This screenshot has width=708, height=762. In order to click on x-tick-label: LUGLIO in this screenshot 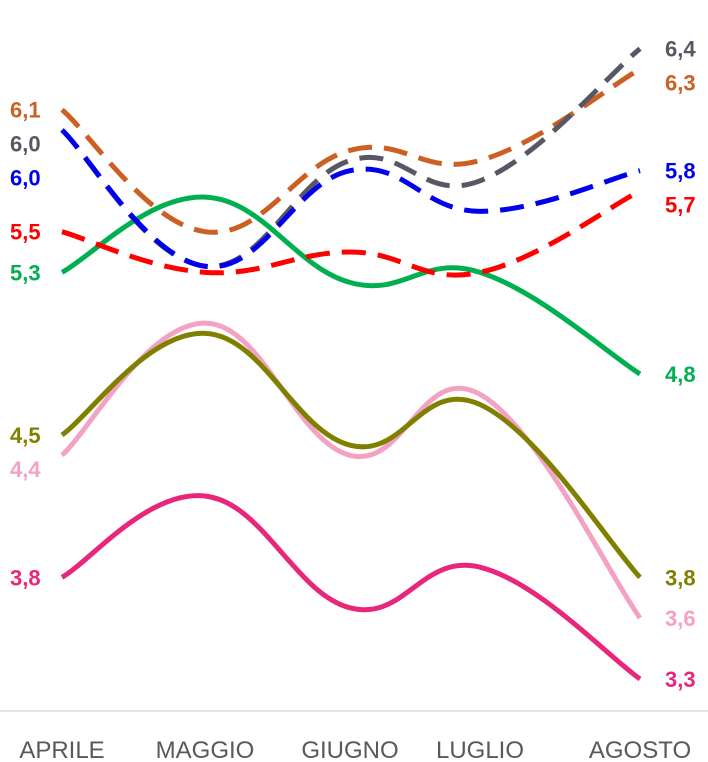, I will do `click(480, 749)`.